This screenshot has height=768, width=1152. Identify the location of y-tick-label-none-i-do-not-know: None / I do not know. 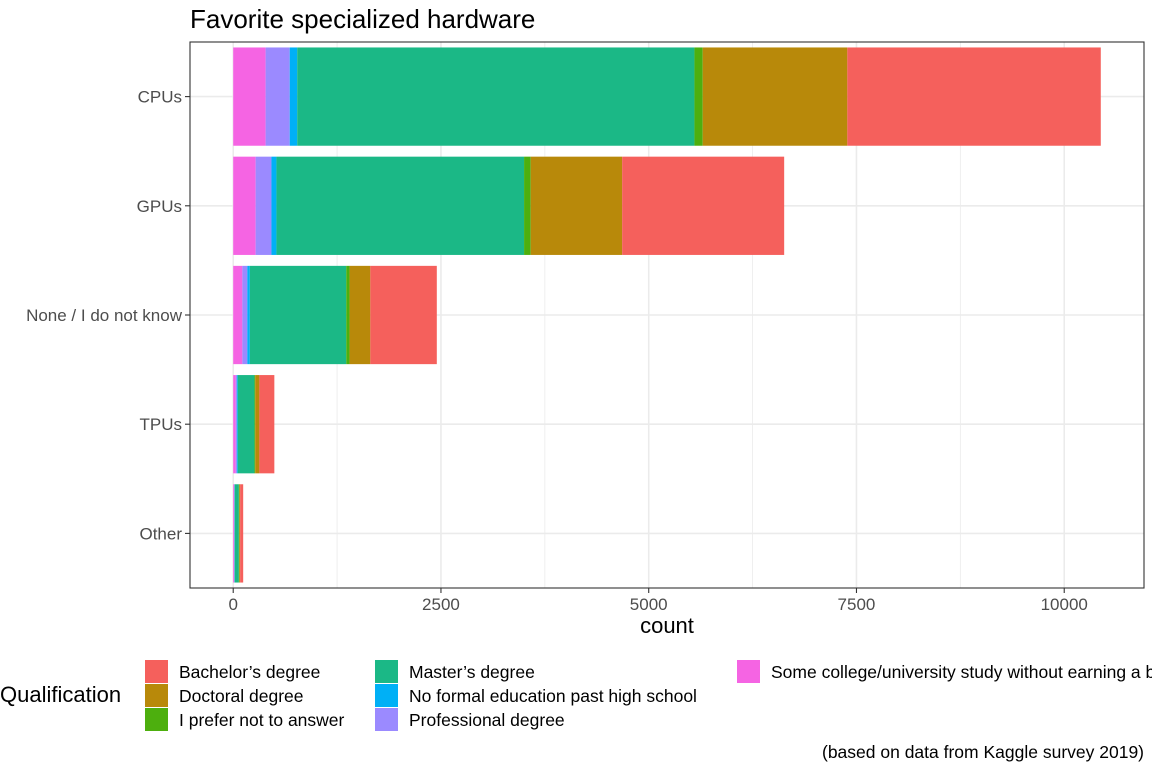
(104, 315).